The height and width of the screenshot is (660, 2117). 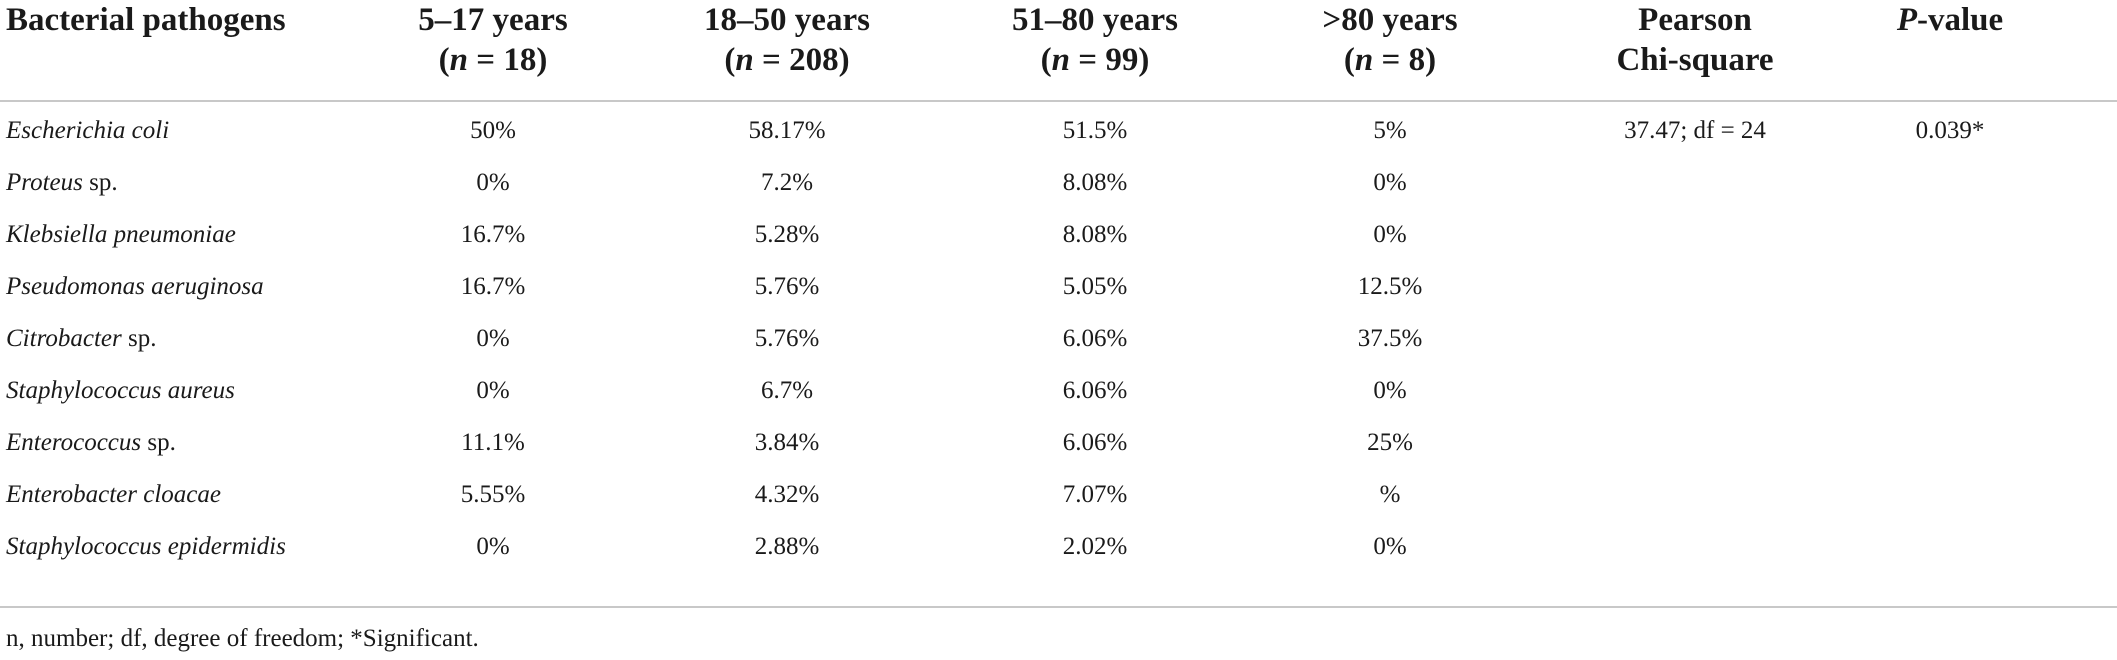 I want to click on chi-square-cell: 37.47; df = 24, so click(x=1695, y=130).